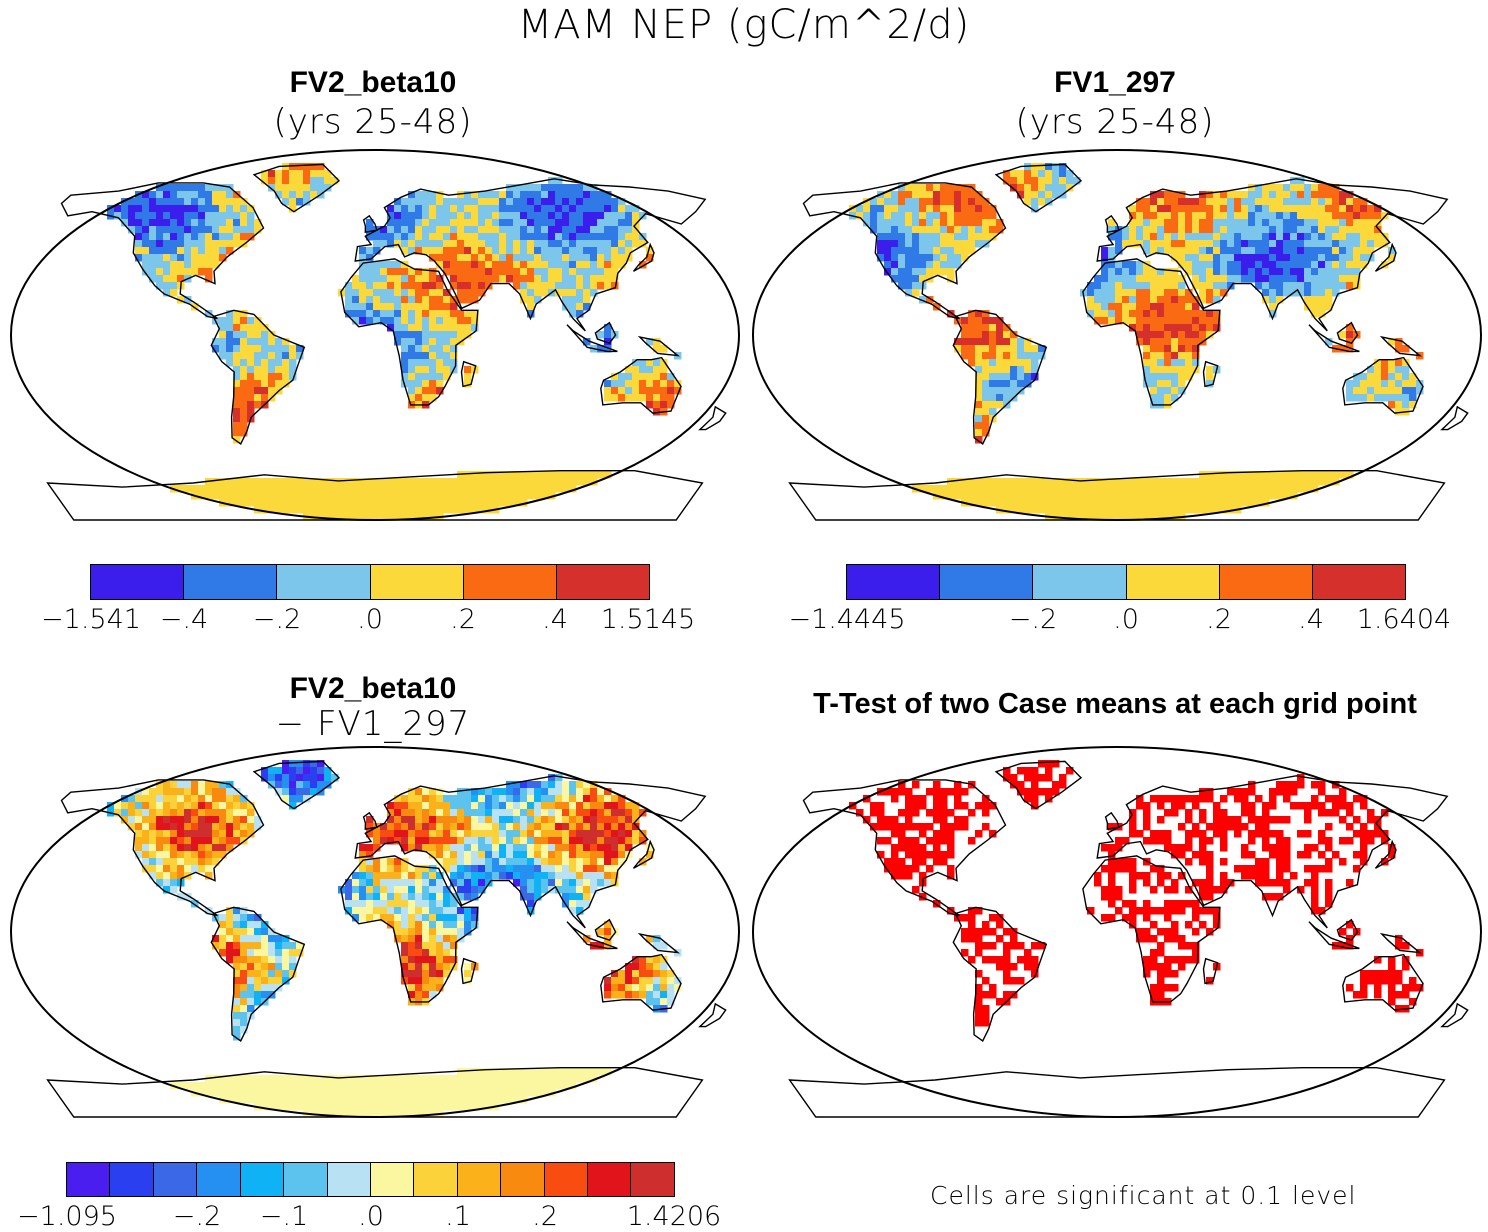 This screenshot has width=1488, height=1232. Describe the element at coordinates (197, 1216) in the screenshot. I see `colorbar-diff-label: −.2` at that location.